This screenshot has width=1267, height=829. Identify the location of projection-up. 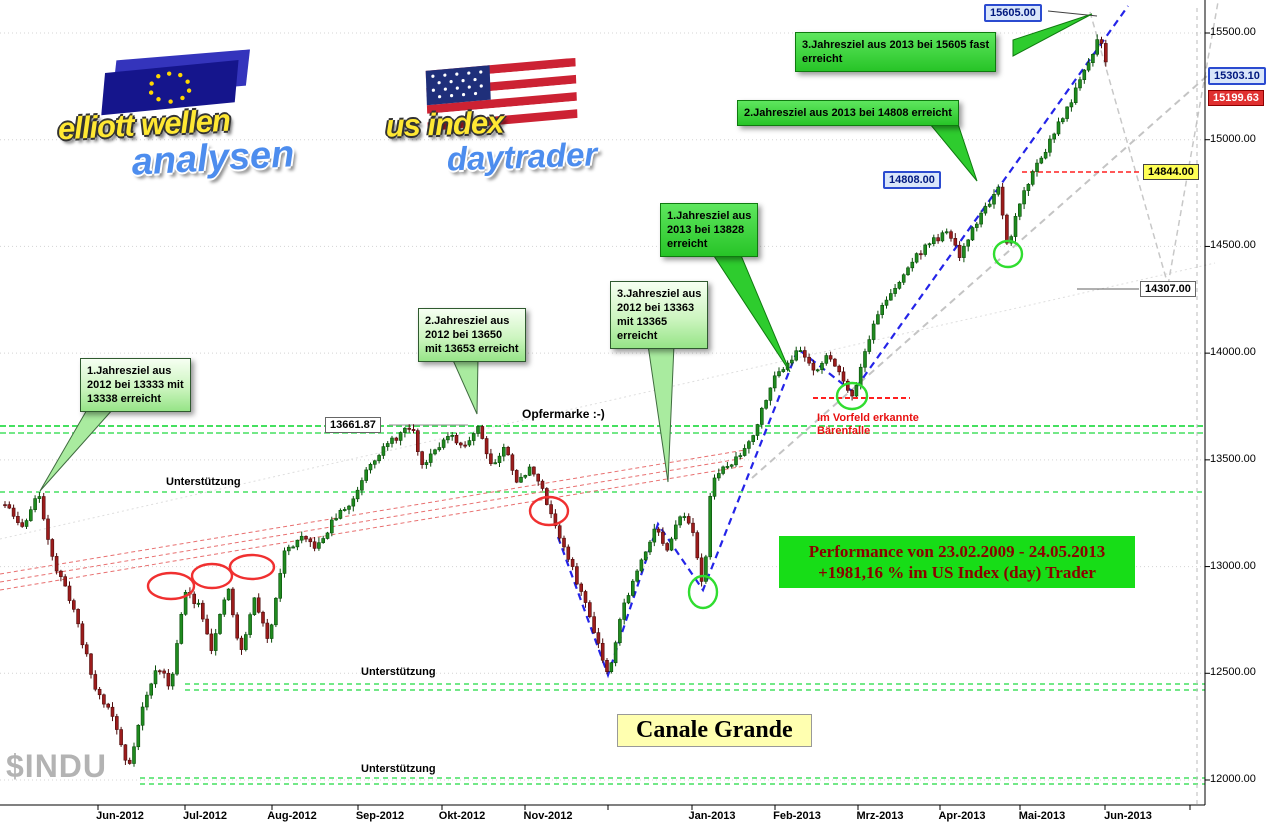
(1193, 143).